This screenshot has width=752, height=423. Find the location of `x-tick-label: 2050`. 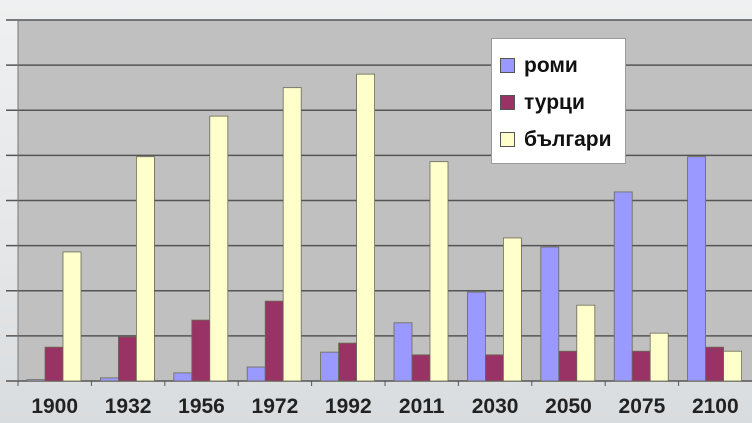

x-tick-label: 2050 is located at coordinates (568, 406).